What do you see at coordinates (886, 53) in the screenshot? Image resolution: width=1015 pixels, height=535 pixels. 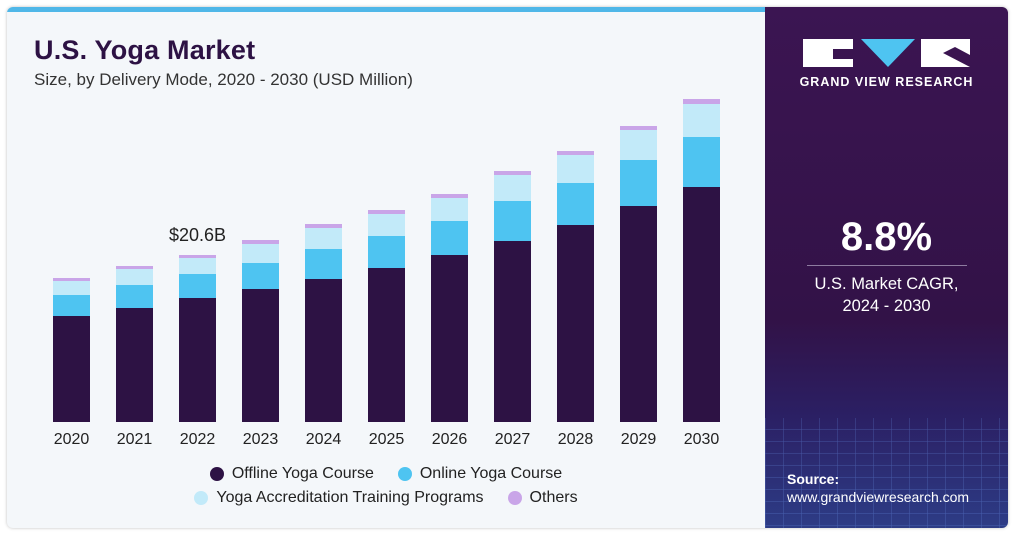 I see `gvr-logo-icon` at bounding box center [886, 53].